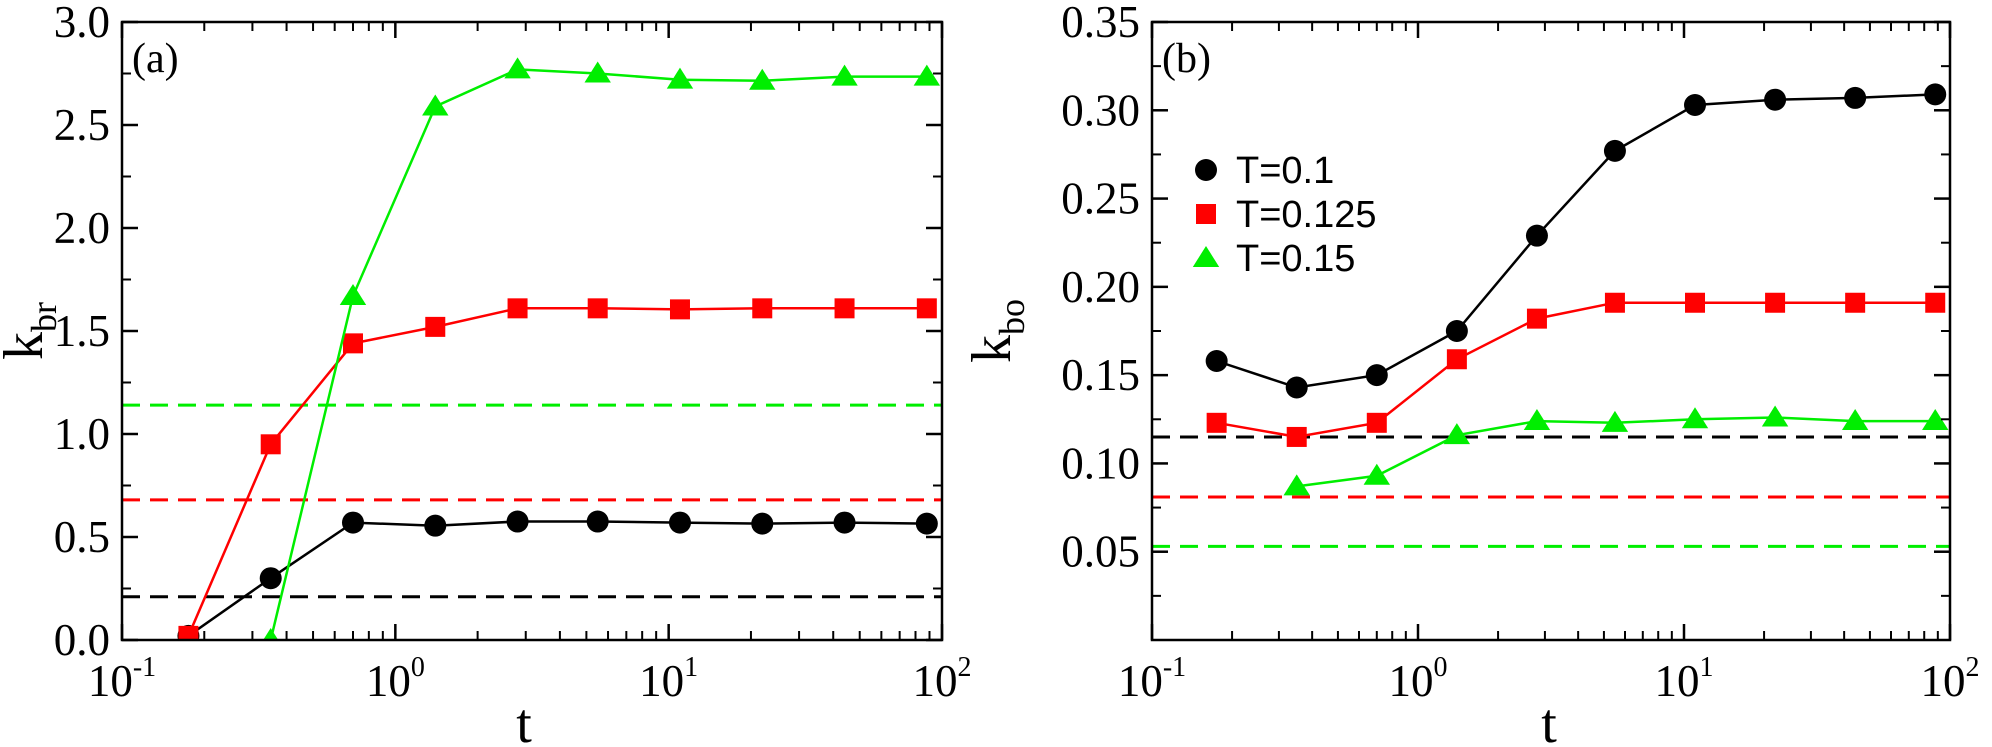 This screenshot has height=747, width=1992. I want to click on series-line-T=0.125, so click(1576, 370).